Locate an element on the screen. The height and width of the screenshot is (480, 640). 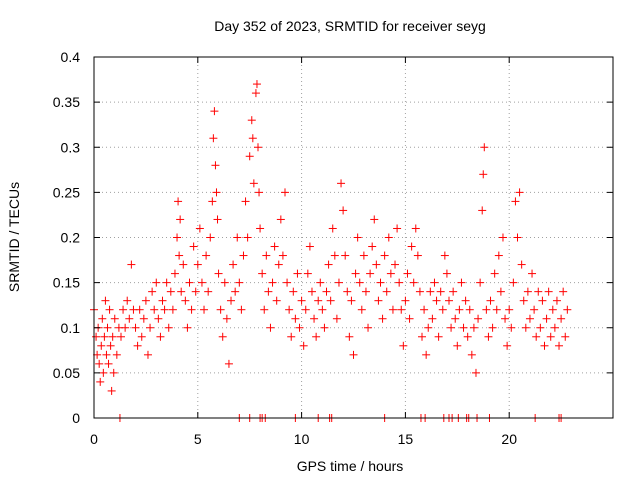
x-tick-label: 15 is located at coordinates (406, 439).